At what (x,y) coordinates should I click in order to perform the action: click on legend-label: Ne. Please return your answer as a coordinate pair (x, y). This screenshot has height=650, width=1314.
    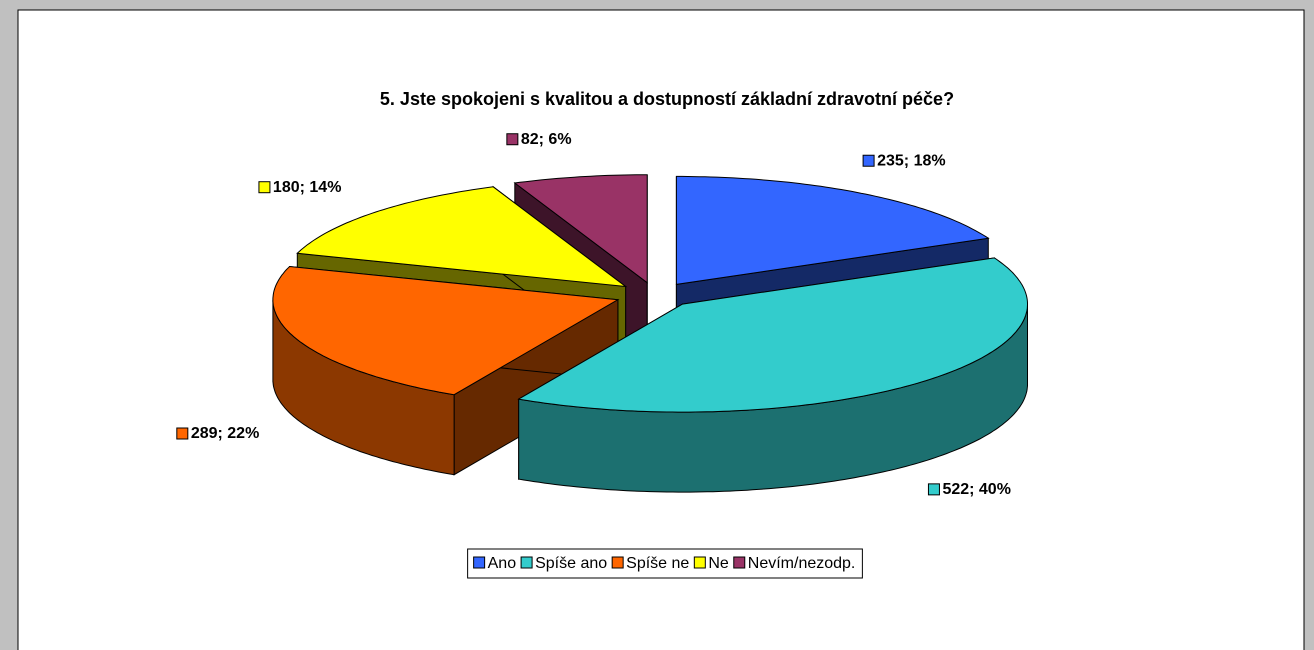
    Looking at the image, I should click on (718, 563).